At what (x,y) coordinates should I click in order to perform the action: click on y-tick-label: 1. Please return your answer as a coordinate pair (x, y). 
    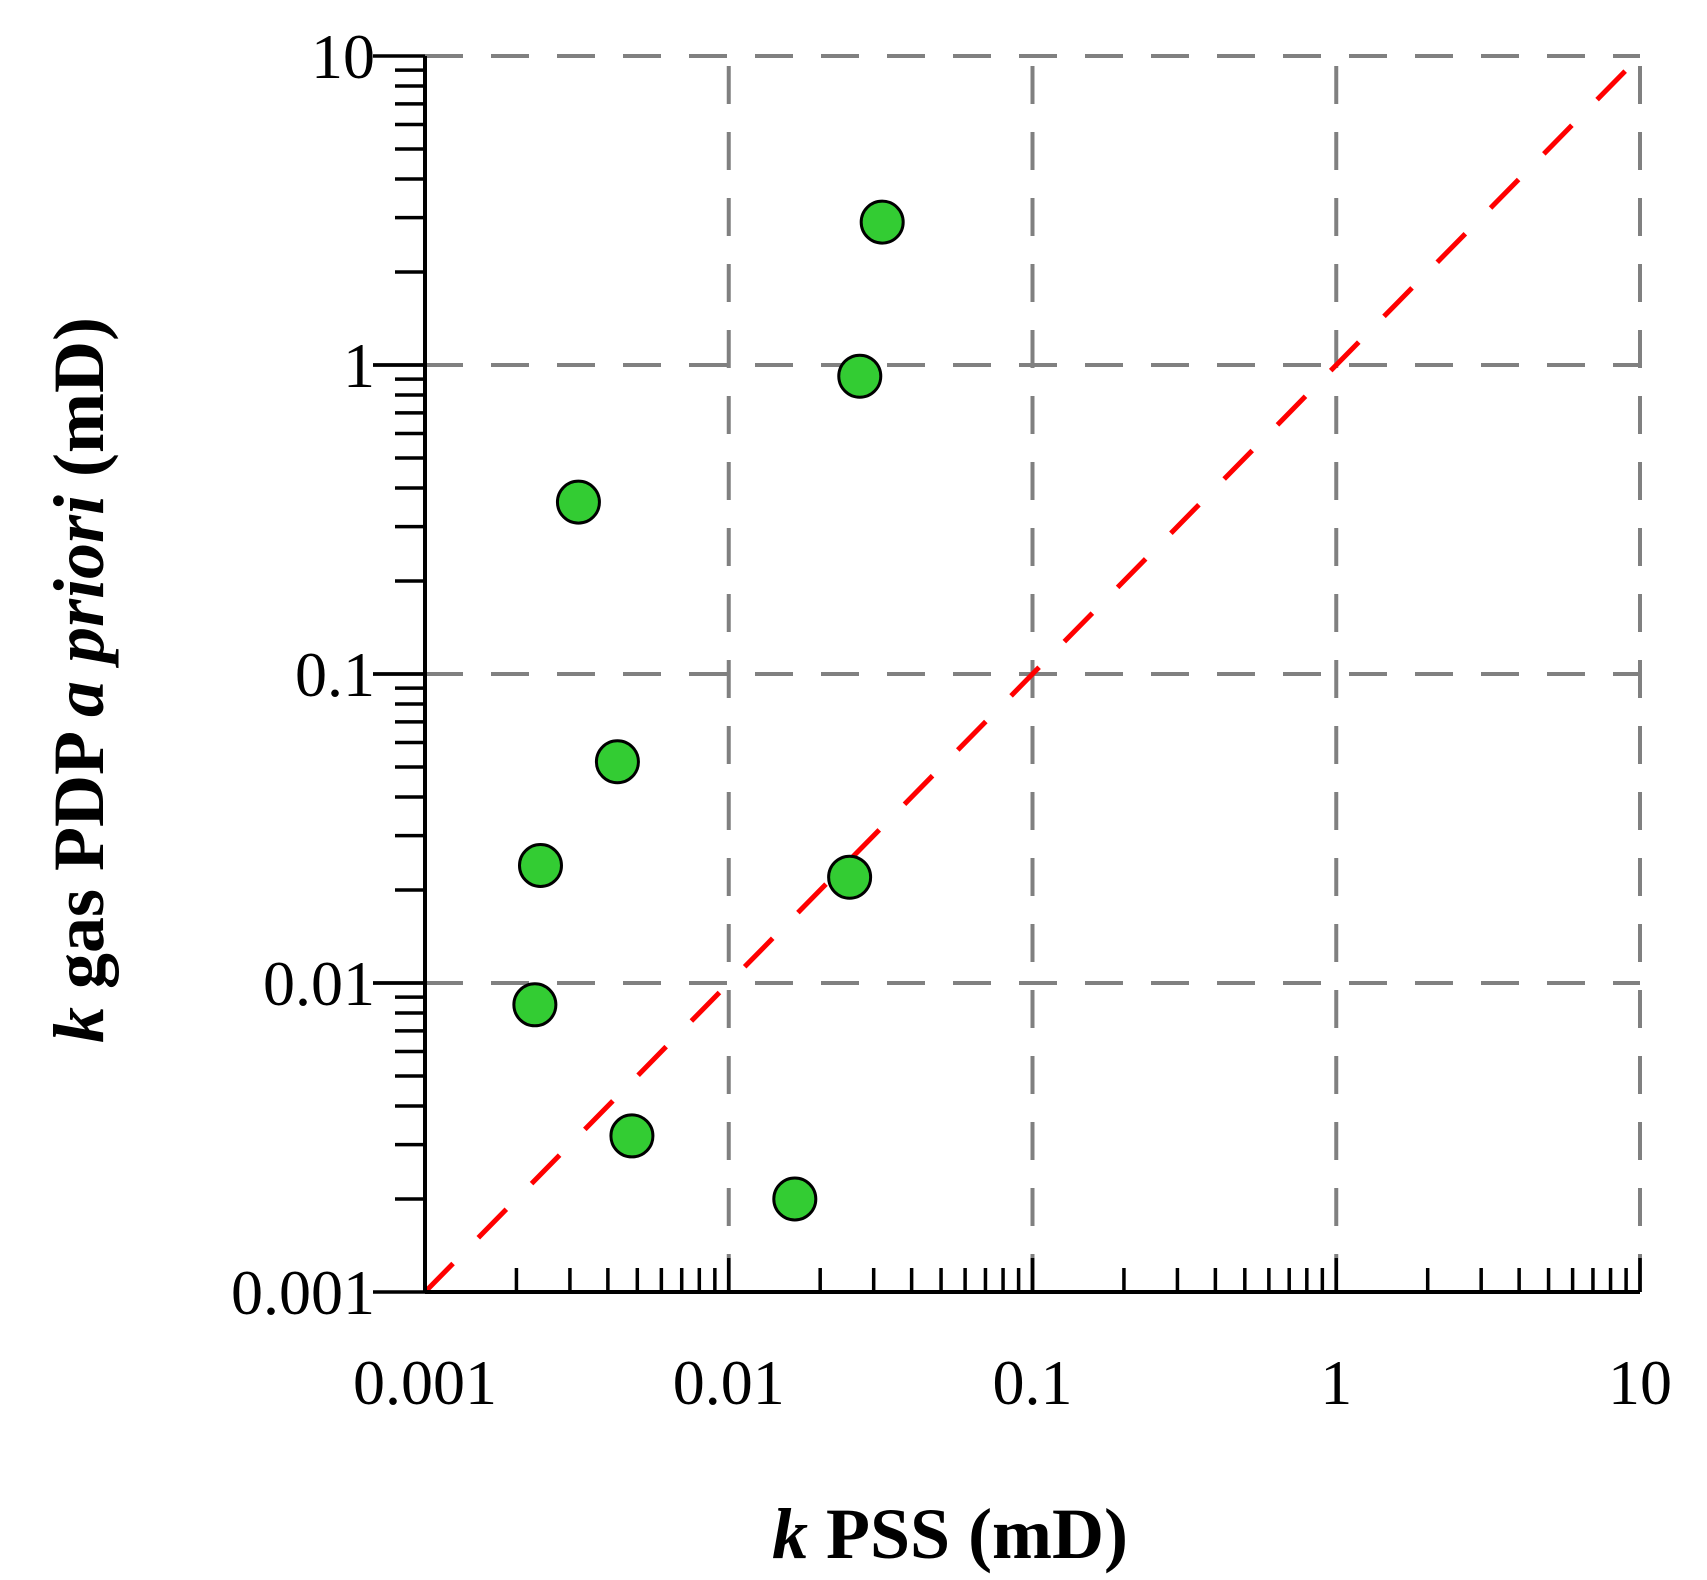
    Looking at the image, I should click on (359, 365).